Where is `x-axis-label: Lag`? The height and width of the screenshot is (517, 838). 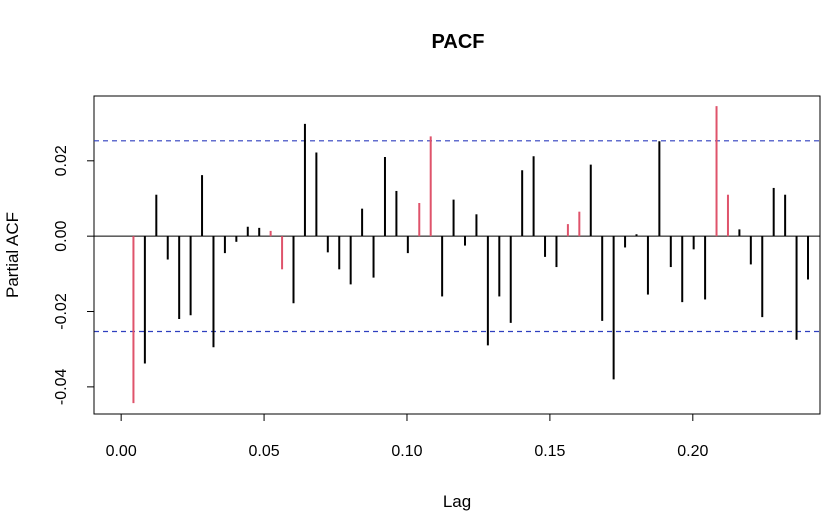 x-axis-label: Lag is located at coordinates (457, 501).